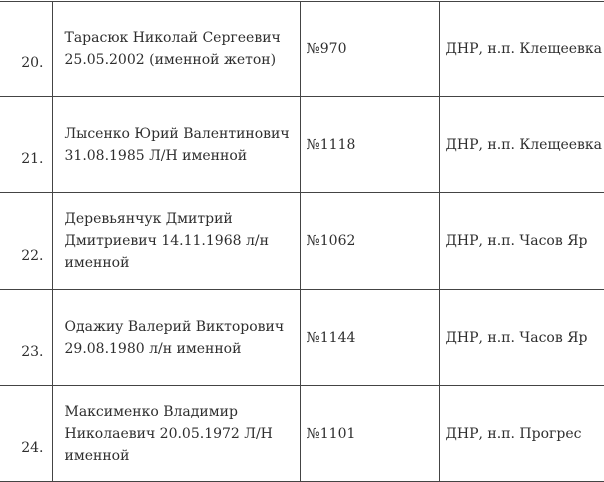 Image resolution: width=604 pixels, height=482 pixels. I want to click on row-number: 21., so click(26, 144).